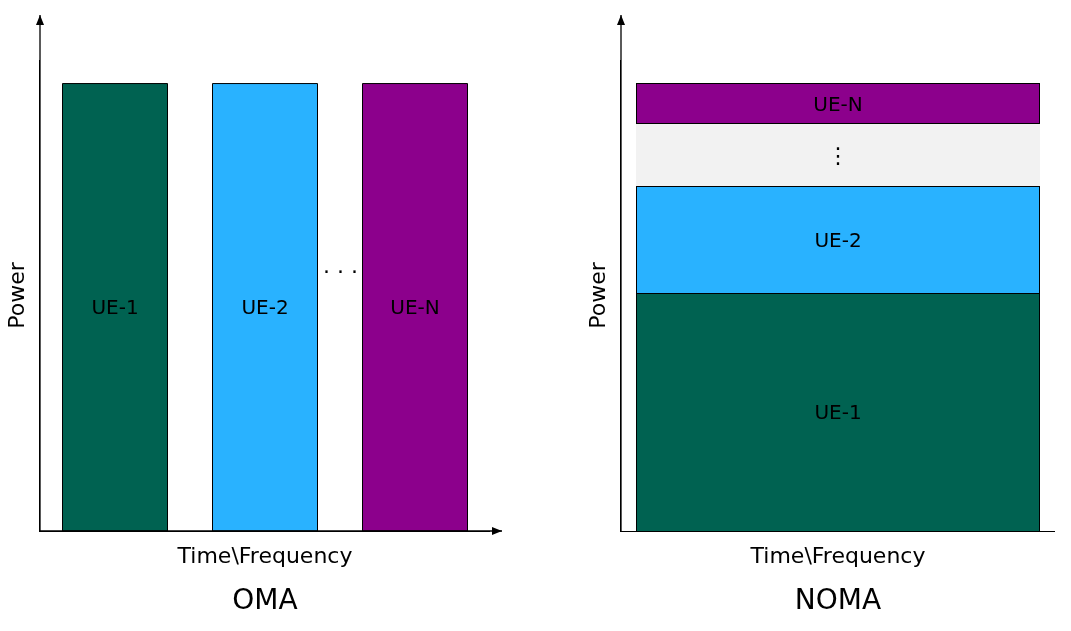 The width and height of the screenshot is (1071, 631). What do you see at coordinates (838, 599) in the screenshot?
I see `text: NOMA` at bounding box center [838, 599].